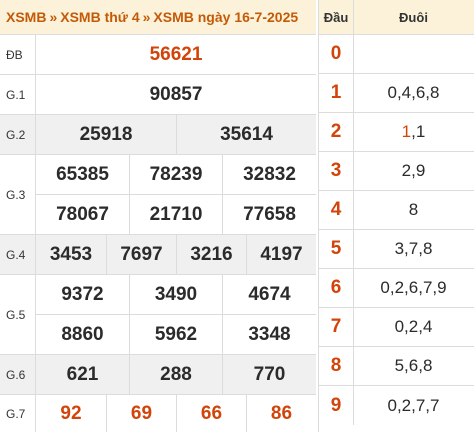 This screenshot has height=432, width=474. Describe the element at coordinates (413, 287) in the screenshot. I see `duoi-digits: 0,2,6,7,9` at that location.